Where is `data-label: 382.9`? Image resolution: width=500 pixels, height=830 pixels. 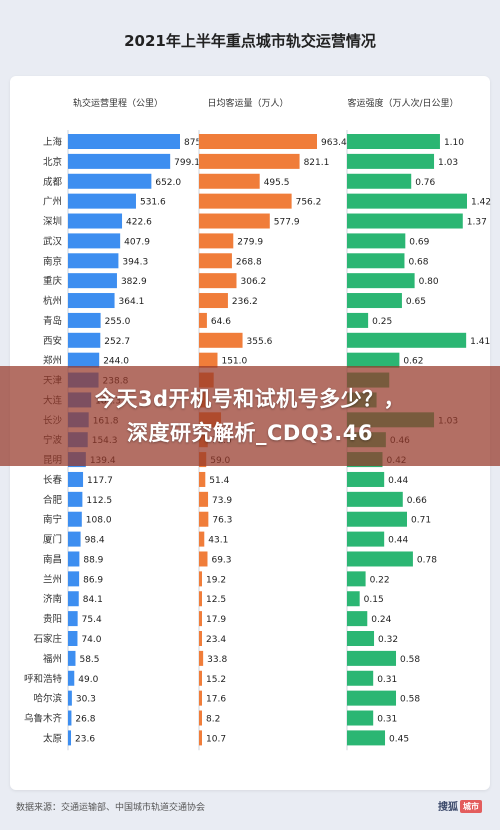 data-label: 382.9 is located at coordinates (134, 282).